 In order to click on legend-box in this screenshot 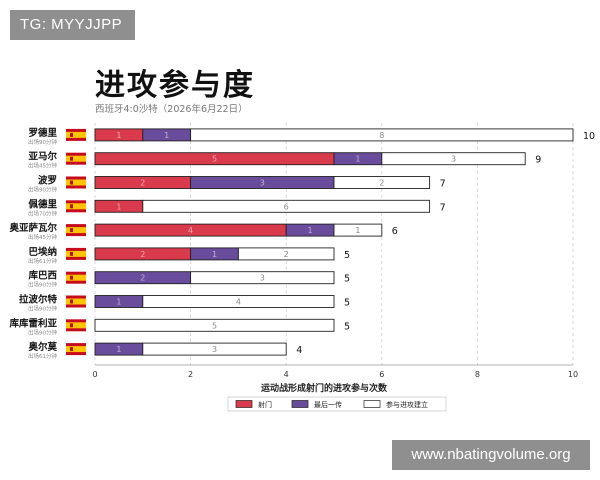, I will do `click(337, 404)`.